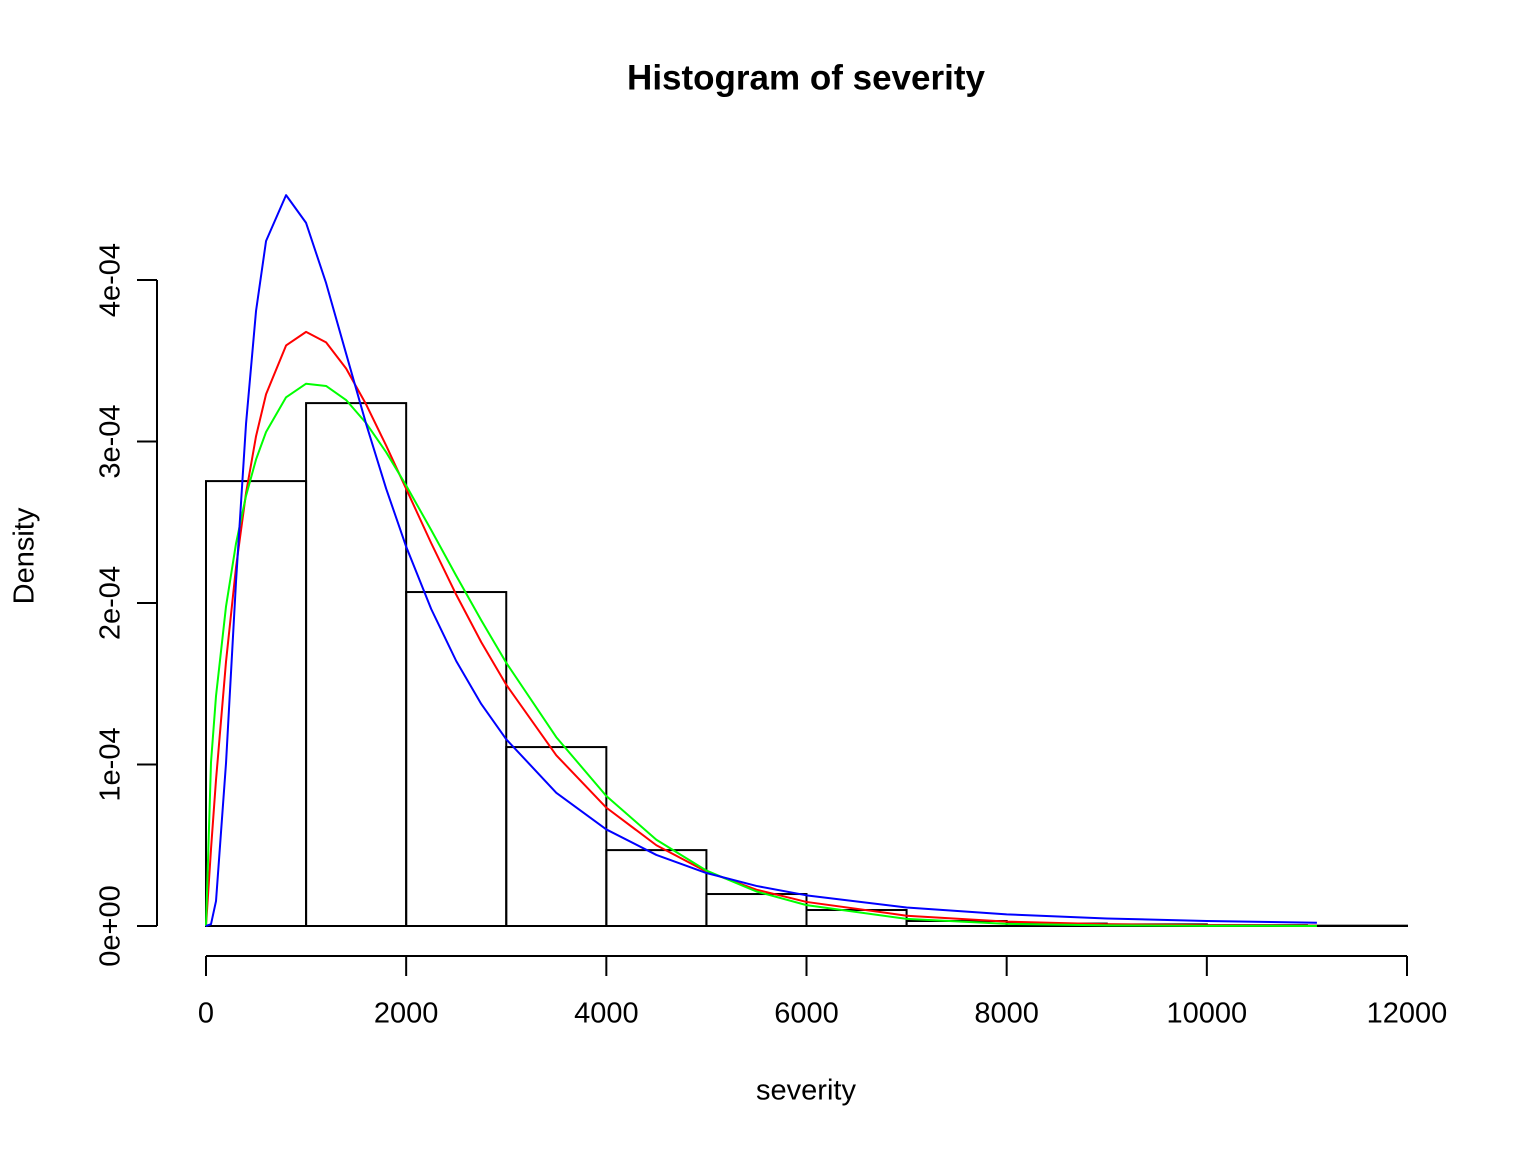 This screenshot has height=1152, width=1536. I want to click on x-tick-label: 6000, so click(806, 1014).